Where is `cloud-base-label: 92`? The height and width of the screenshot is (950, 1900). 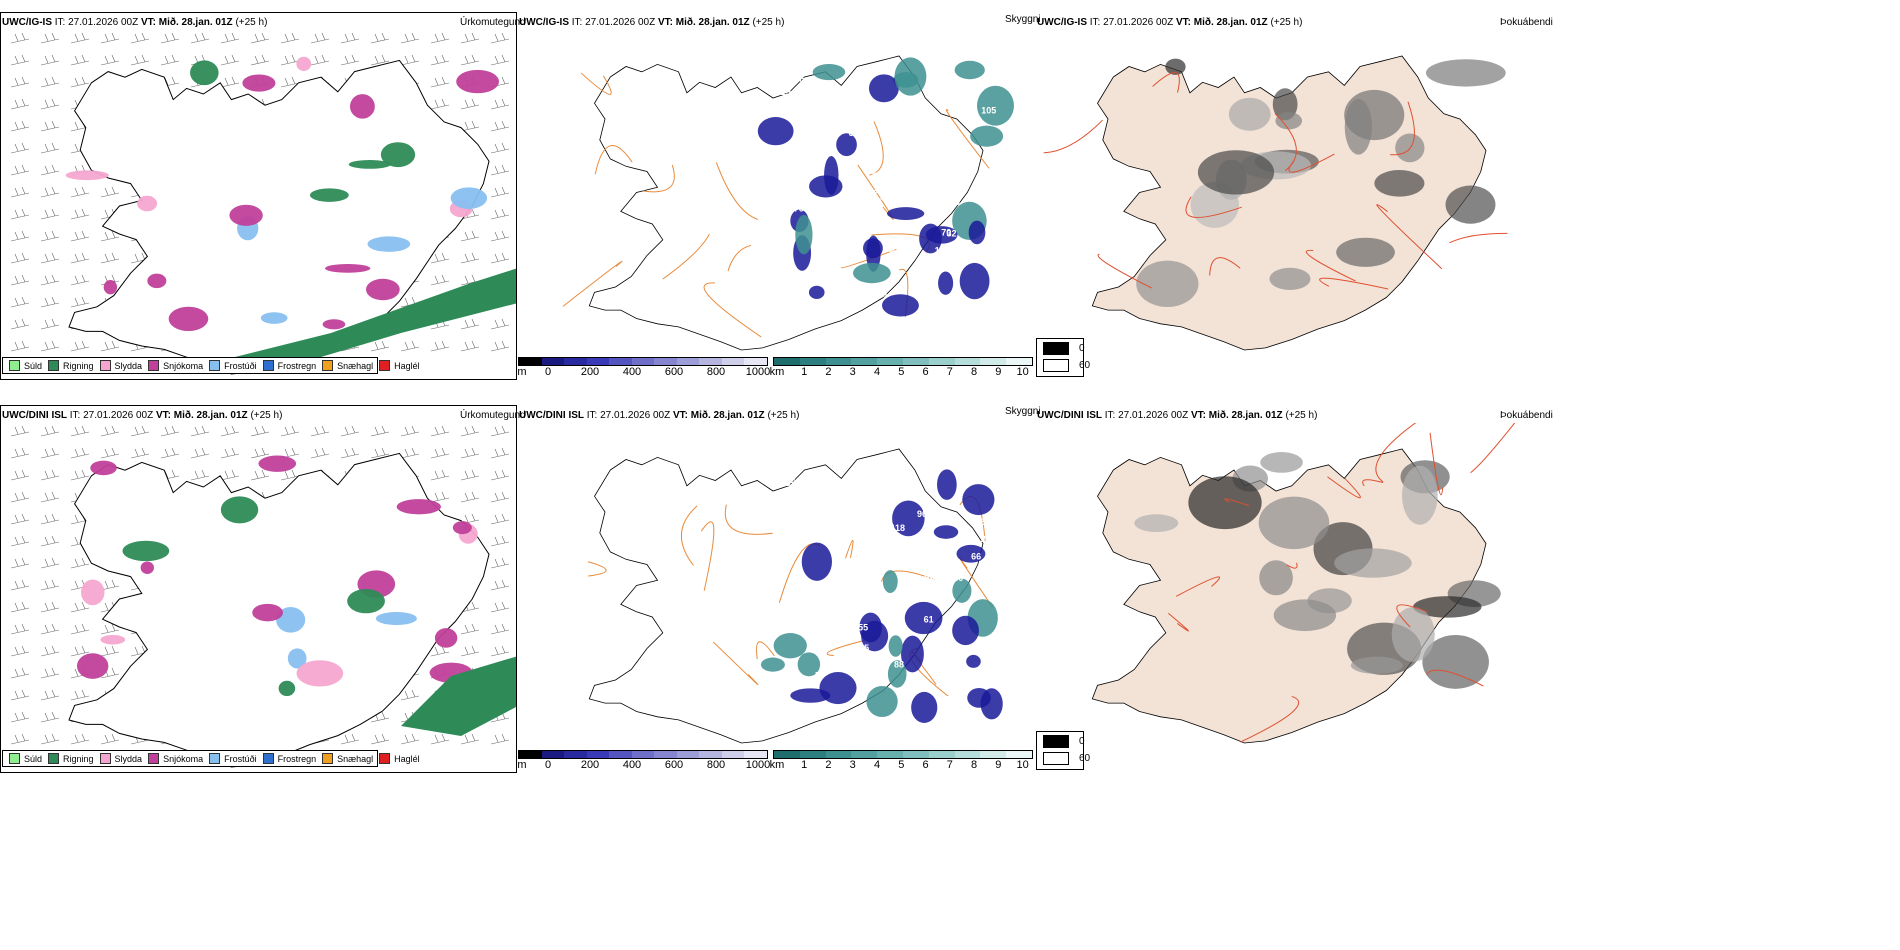
cloud-base-label: 92 is located at coordinates (929, 577).